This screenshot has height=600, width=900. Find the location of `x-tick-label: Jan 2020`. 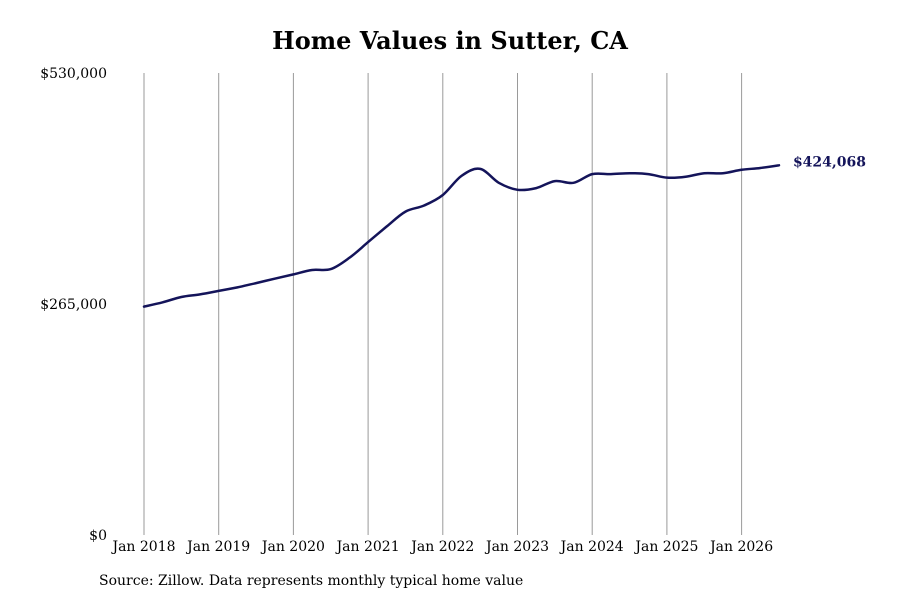

x-tick-label: Jan 2020 is located at coordinates (292, 547).